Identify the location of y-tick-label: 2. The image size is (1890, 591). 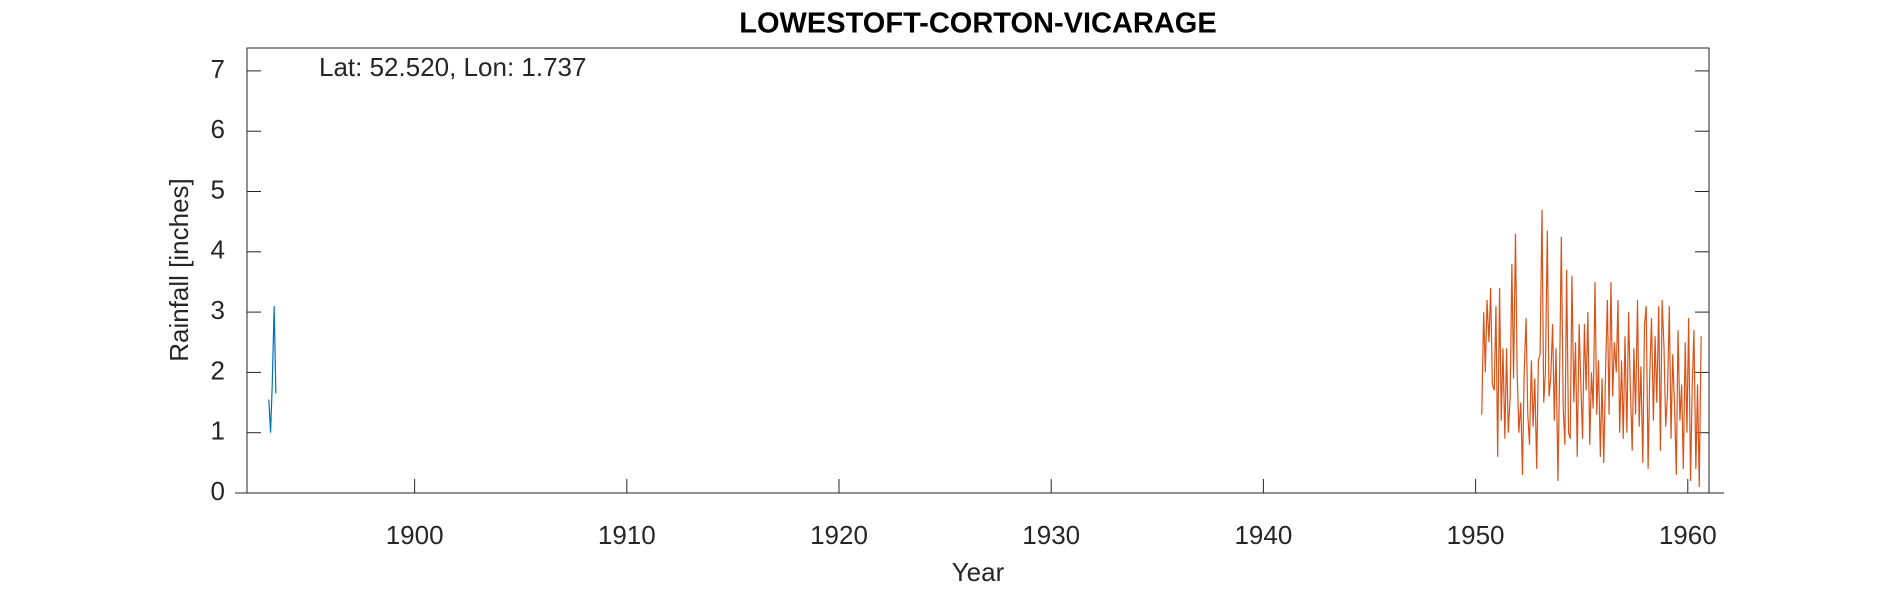
(218, 370).